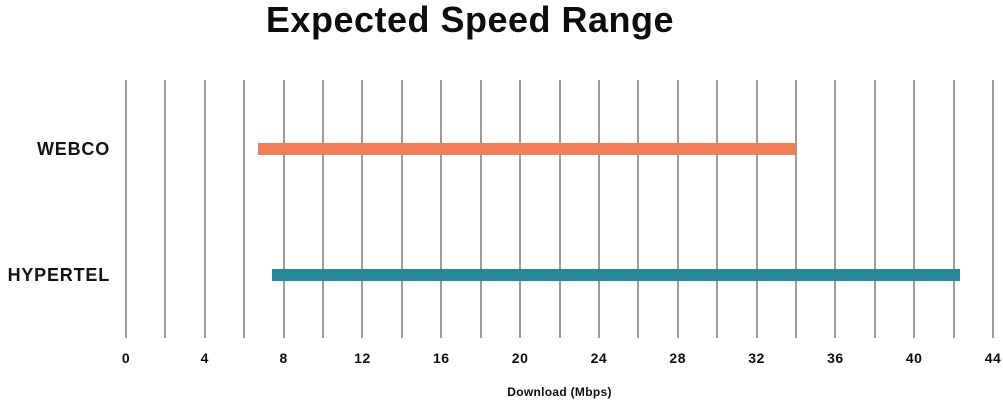 The height and width of the screenshot is (405, 1003). What do you see at coordinates (993, 358) in the screenshot?
I see `x-tick-label: 44` at bounding box center [993, 358].